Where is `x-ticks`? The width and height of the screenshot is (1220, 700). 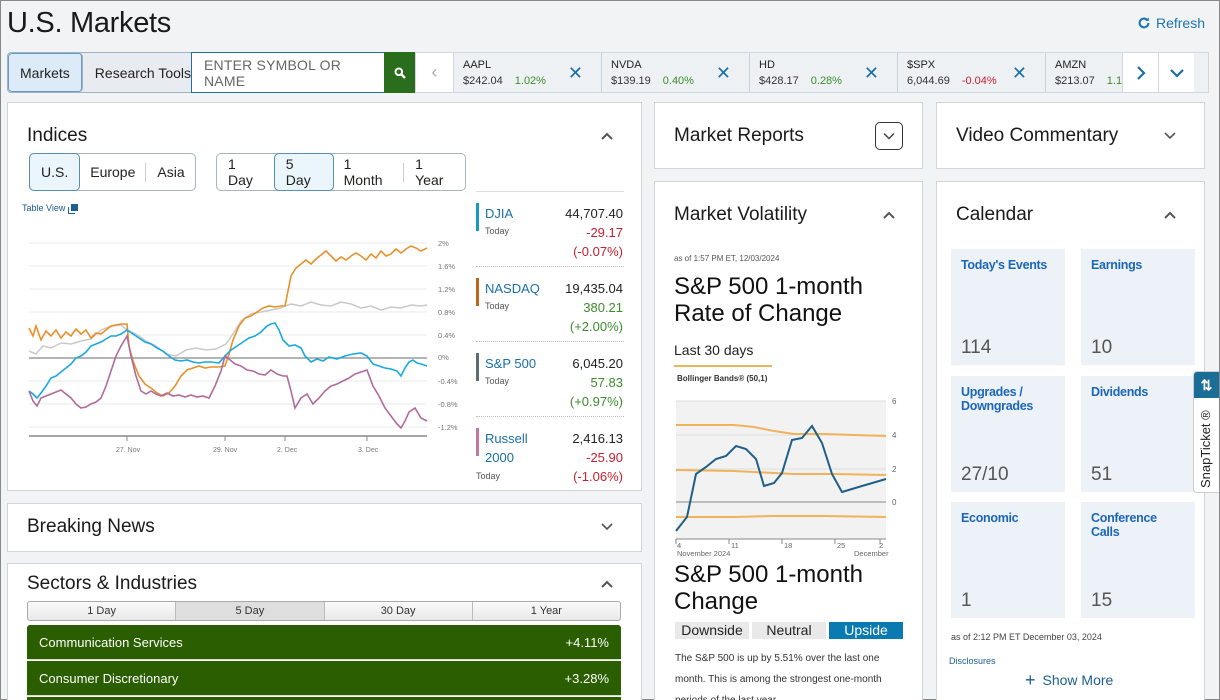
x-ticks is located at coordinates (247, 438).